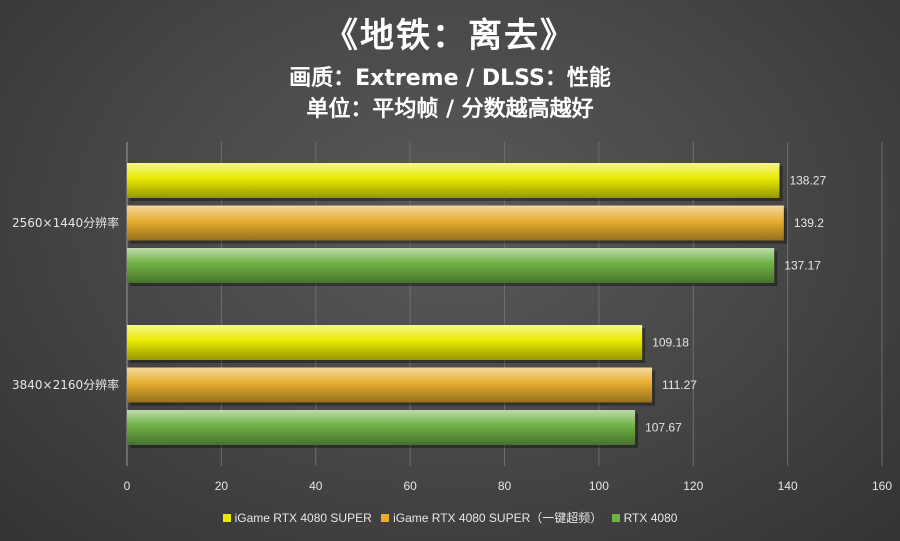 This screenshot has width=900, height=541. I want to click on x-tick-label: 100, so click(599, 486).